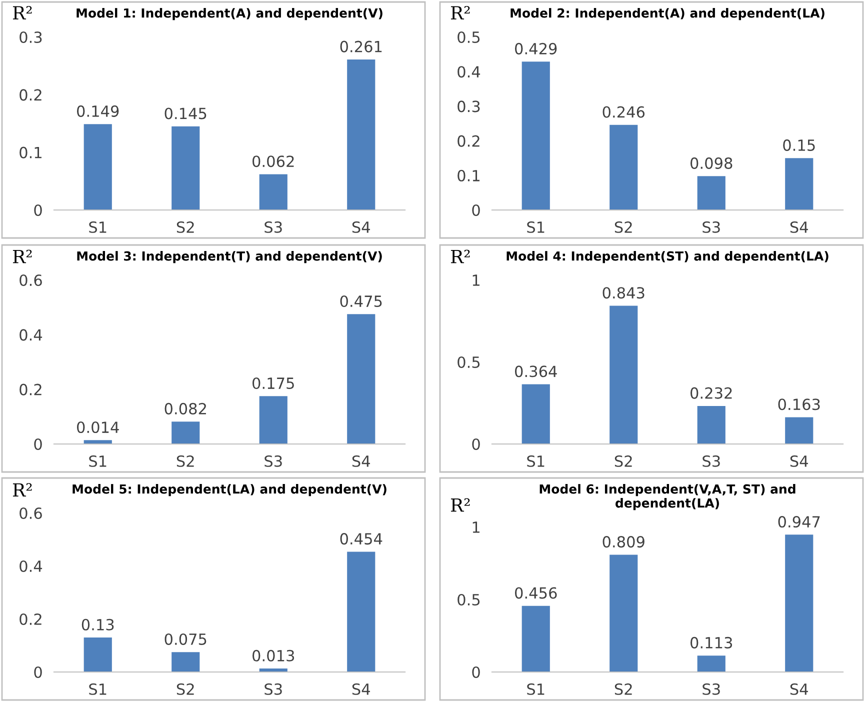  What do you see at coordinates (667, 14) in the screenshot?
I see `chart-title: Model 2: Independent(A) and dependent(LA)` at bounding box center [667, 14].